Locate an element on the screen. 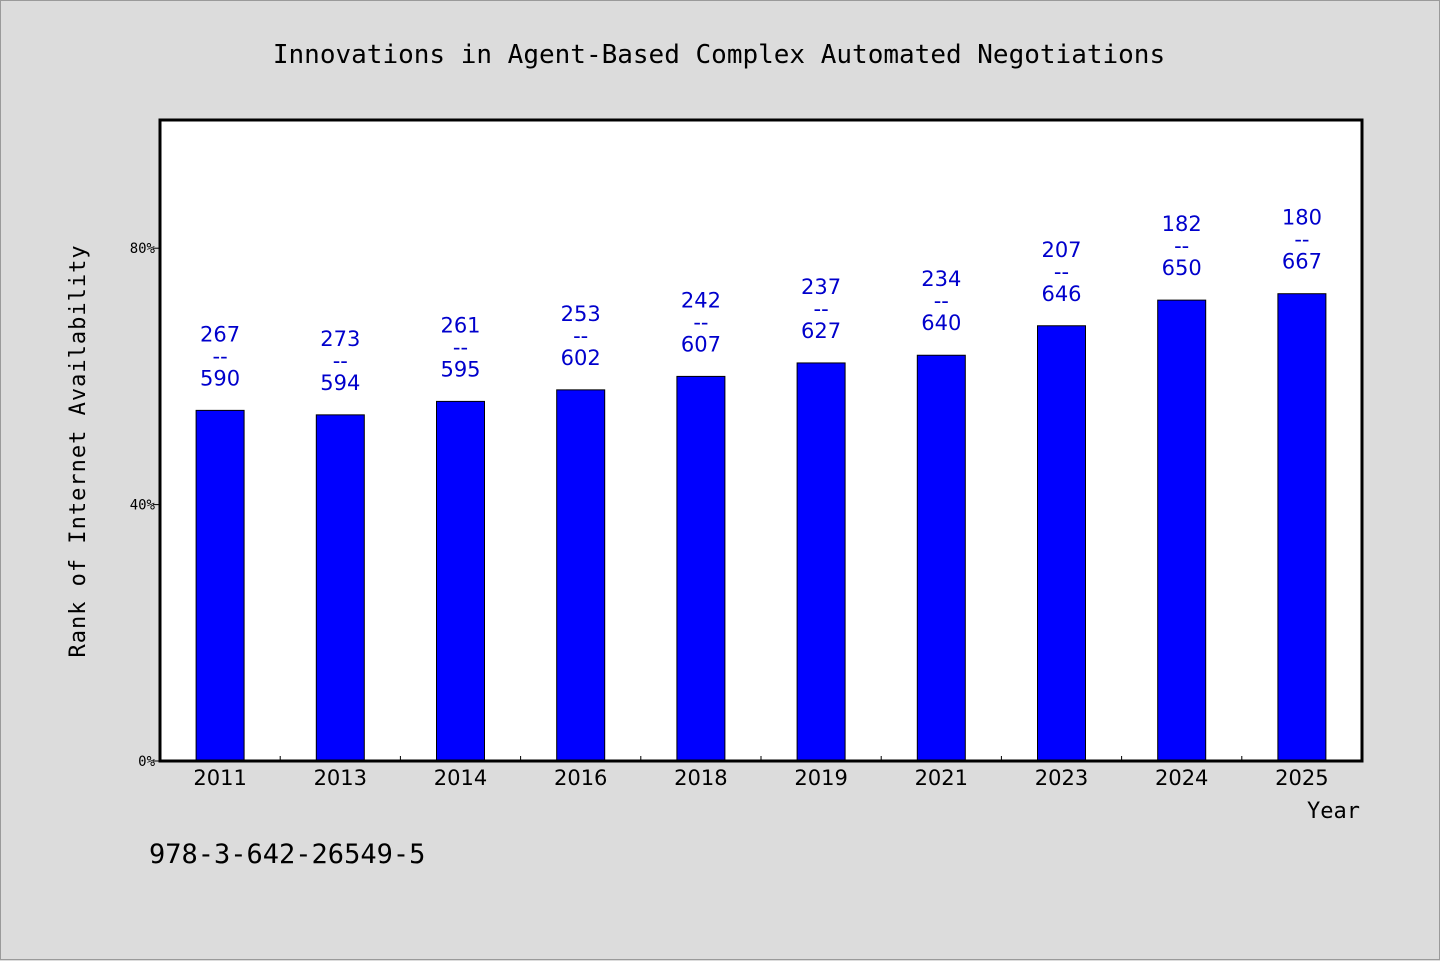  data-label-sep-2024: -- is located at coordinates (1181, 246).